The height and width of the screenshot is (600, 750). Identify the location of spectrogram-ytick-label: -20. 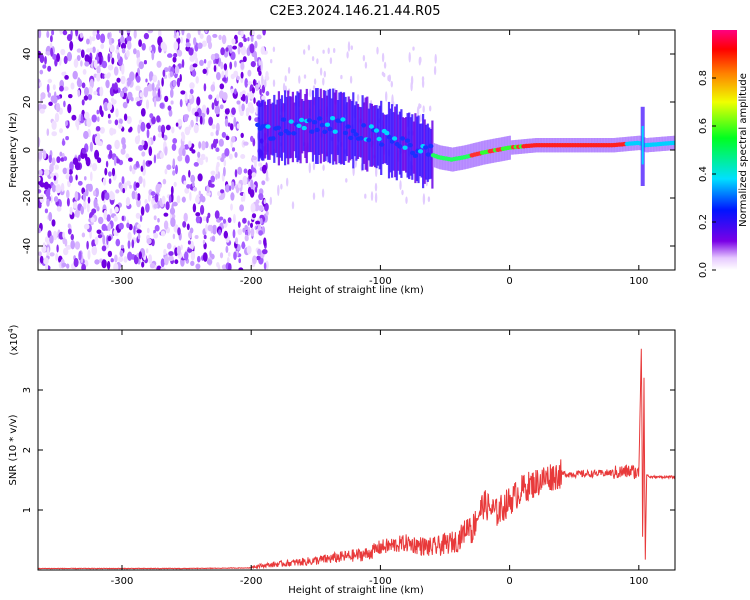
(27, 198).